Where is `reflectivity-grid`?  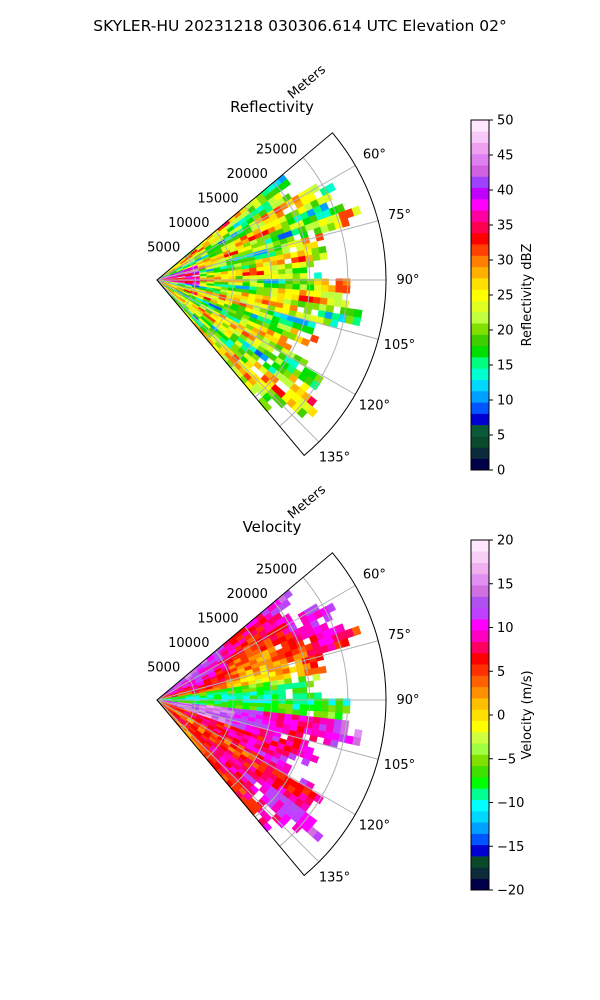 reflectivity-grid is located at coordinates (271, 300).